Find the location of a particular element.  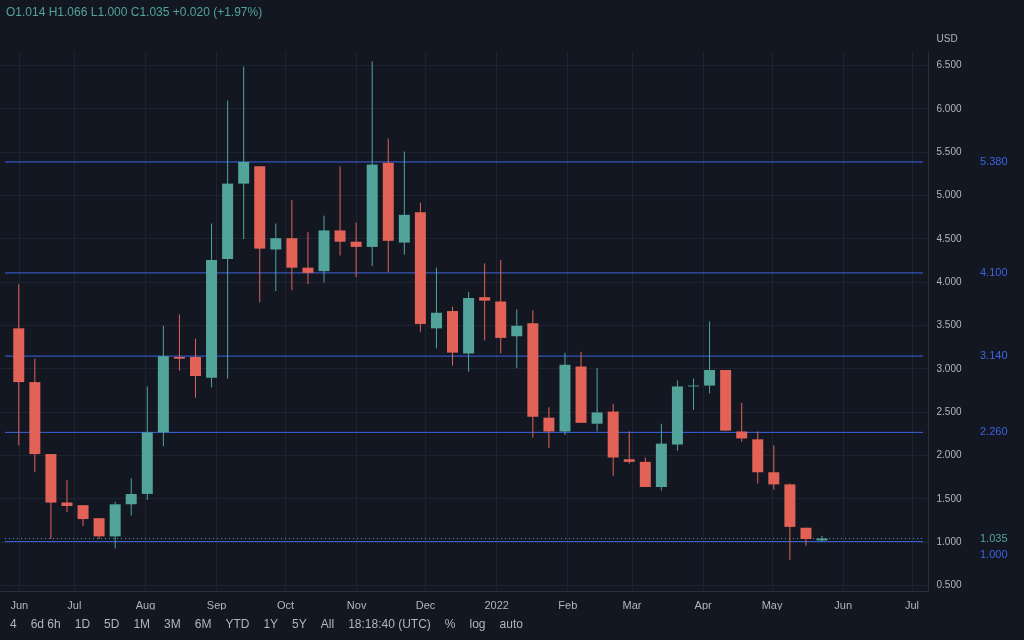

y-tick-label: 0.500 is located at coordinates (949, 585).